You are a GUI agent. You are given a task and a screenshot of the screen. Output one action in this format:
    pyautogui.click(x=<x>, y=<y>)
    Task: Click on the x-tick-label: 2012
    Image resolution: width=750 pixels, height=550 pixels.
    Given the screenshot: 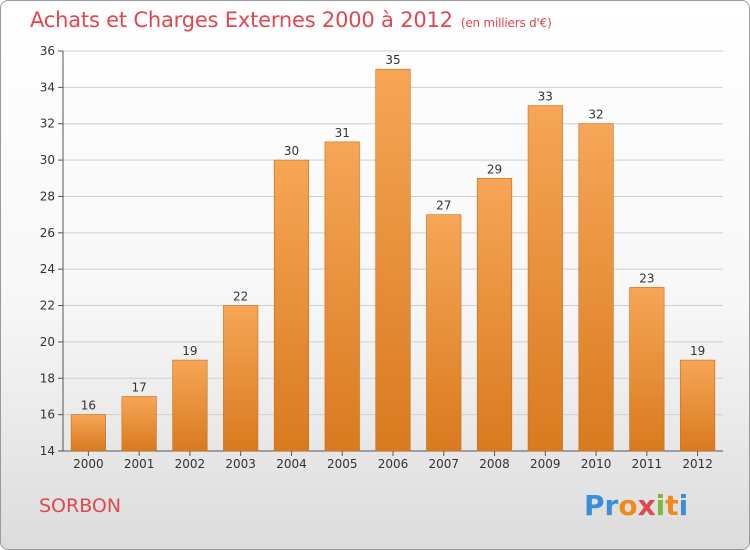 What is the action you would take?
    pyautogui.click(x=697, y=464)
    